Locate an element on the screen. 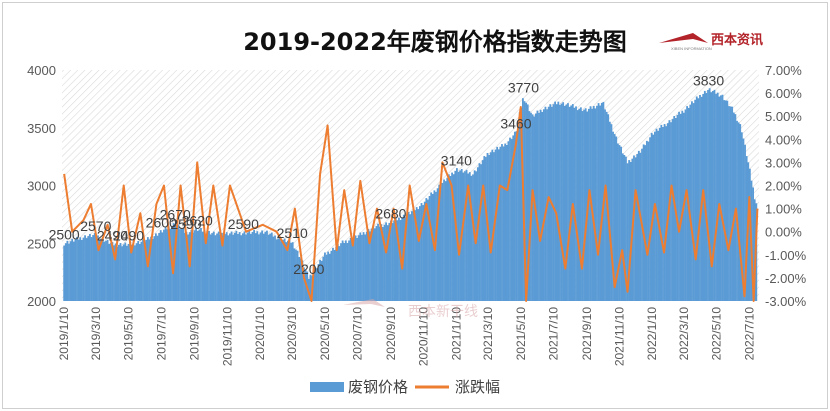 The image size is (830, 411). x-tick-label: 2020/11/10 is located at coordinates (424, 336).